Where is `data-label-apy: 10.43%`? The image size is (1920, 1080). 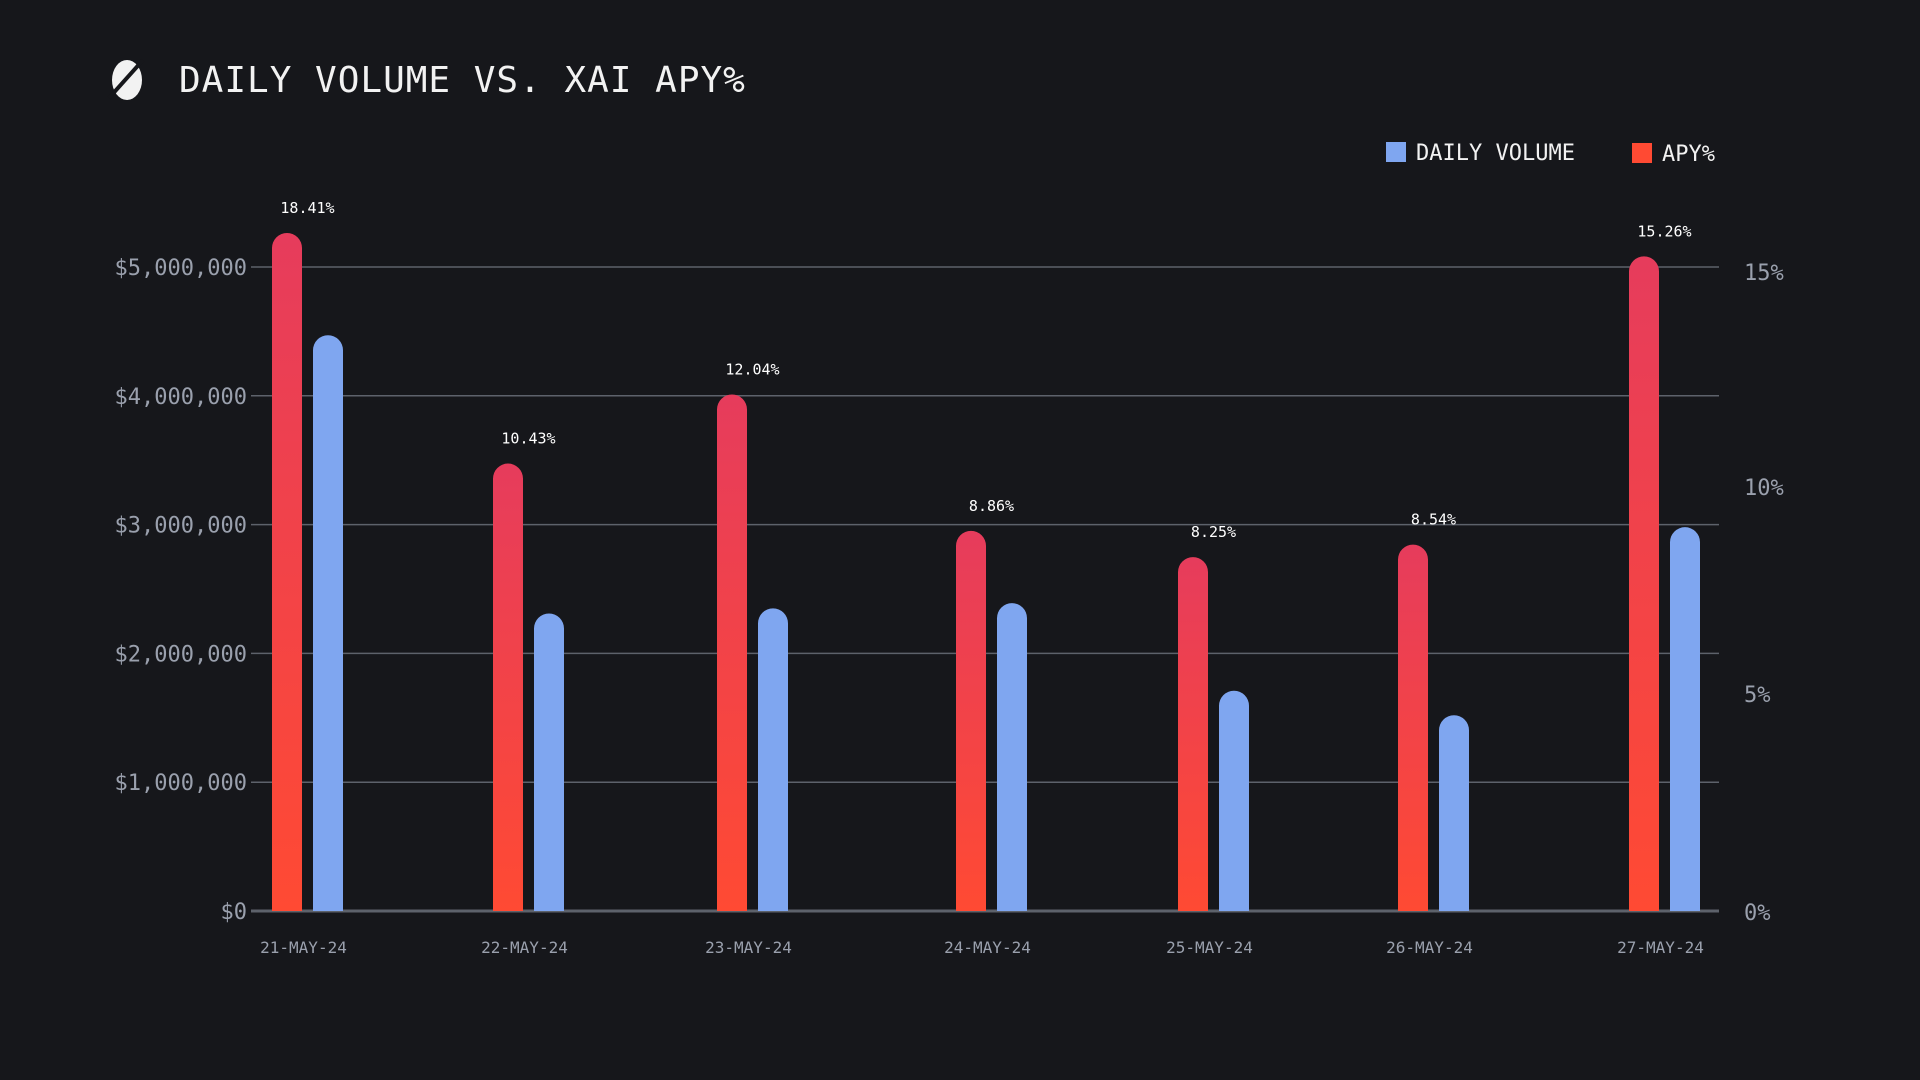
data-label-apy: 10.43% is located at coordinates (528, 439).